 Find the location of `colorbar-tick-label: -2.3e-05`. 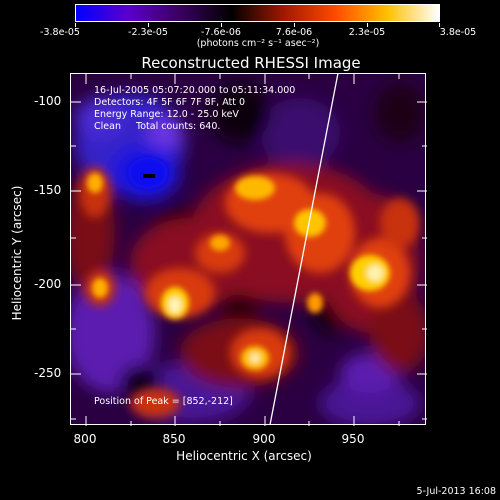

colorbar-tick-label: -2.3e-05 is located at coordinates (148, 32).